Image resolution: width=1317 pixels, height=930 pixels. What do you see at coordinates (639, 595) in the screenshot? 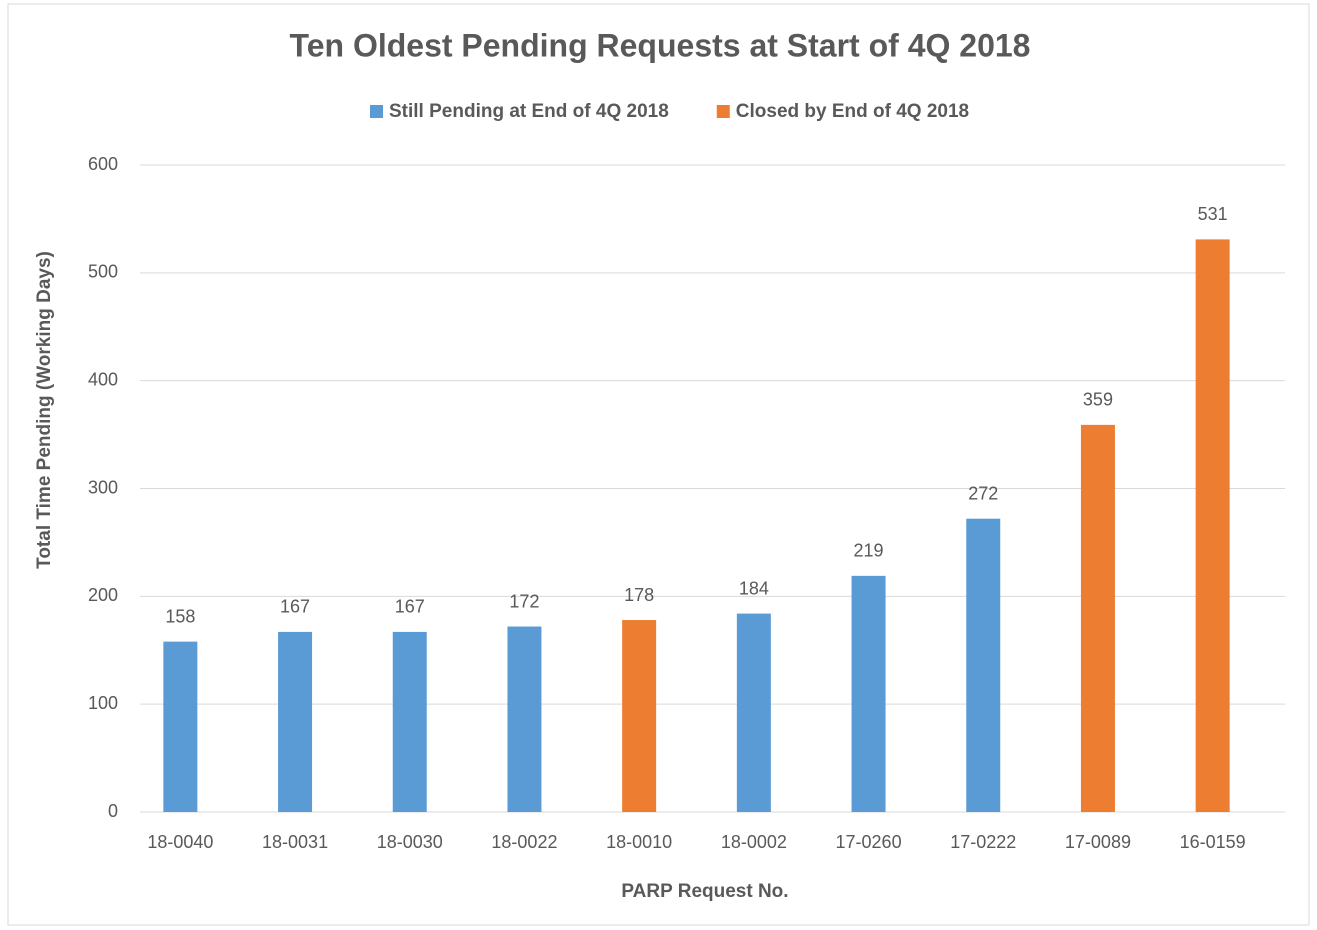
I see `data-label: 178` at bounding box center [639, 595].